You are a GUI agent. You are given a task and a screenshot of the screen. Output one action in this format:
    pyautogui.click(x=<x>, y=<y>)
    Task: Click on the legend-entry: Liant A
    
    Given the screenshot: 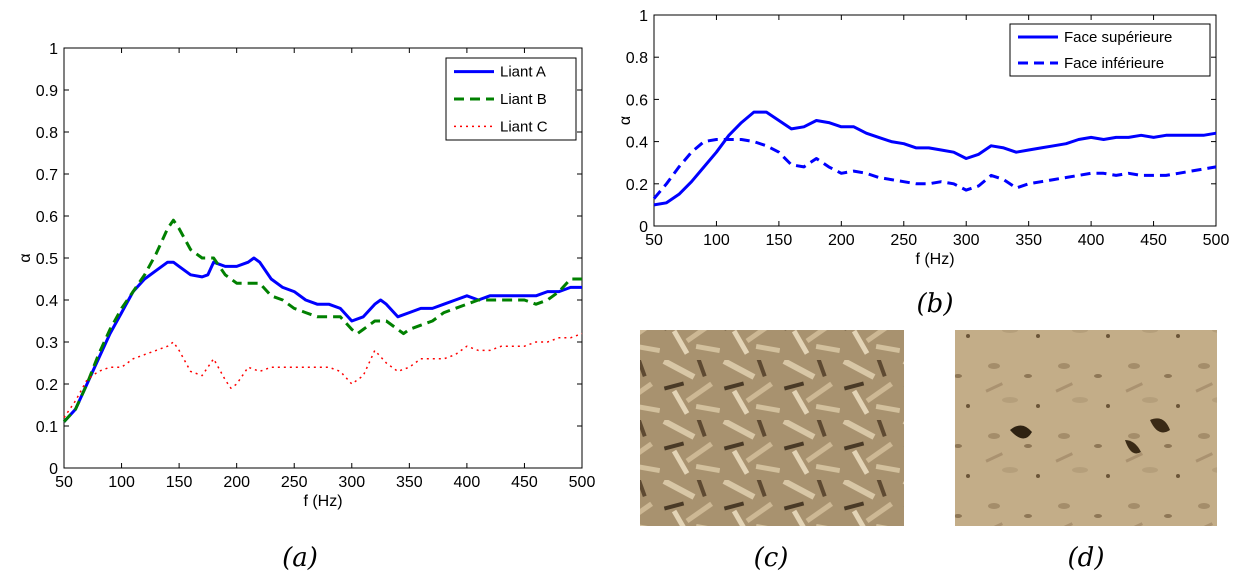 What is the action you would take?
    pyautogui.click(x=523, y=72)
    